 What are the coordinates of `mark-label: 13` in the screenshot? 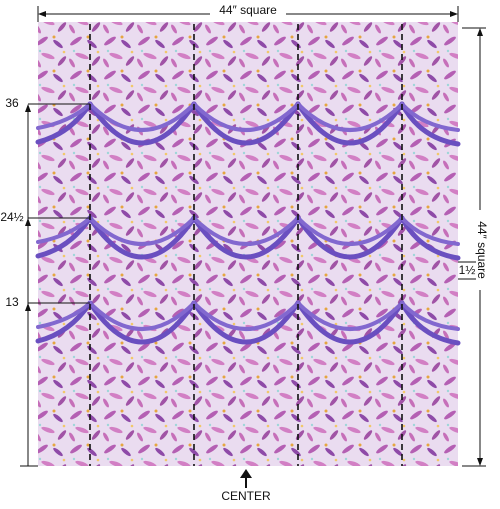 It's located at (12, 302).